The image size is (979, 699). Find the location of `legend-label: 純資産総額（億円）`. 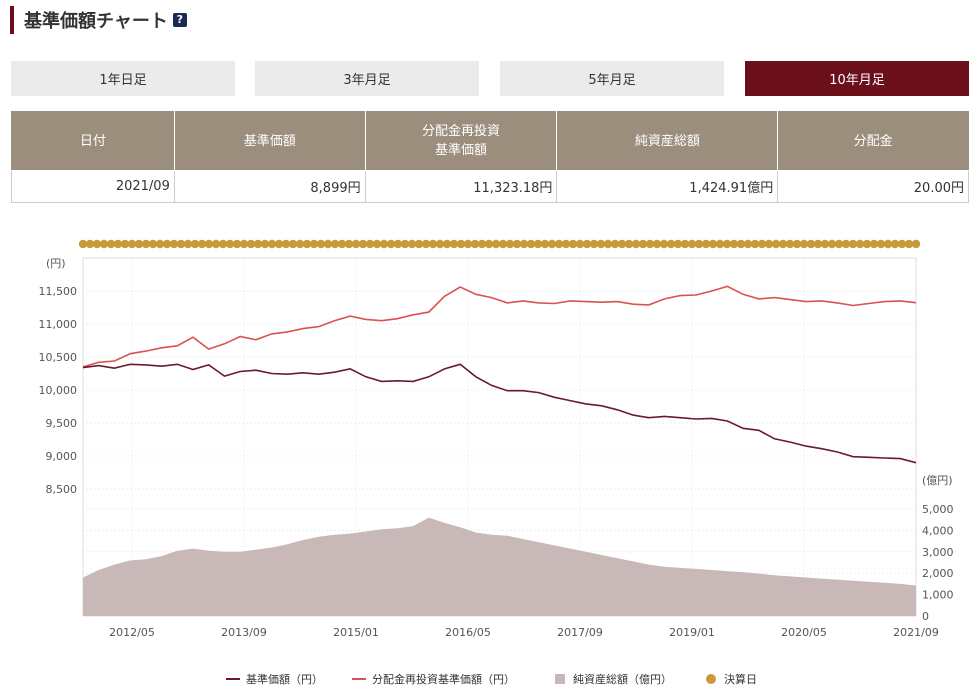

legend-label: 純資産総額（億円） is located at coordinates (622, 679).